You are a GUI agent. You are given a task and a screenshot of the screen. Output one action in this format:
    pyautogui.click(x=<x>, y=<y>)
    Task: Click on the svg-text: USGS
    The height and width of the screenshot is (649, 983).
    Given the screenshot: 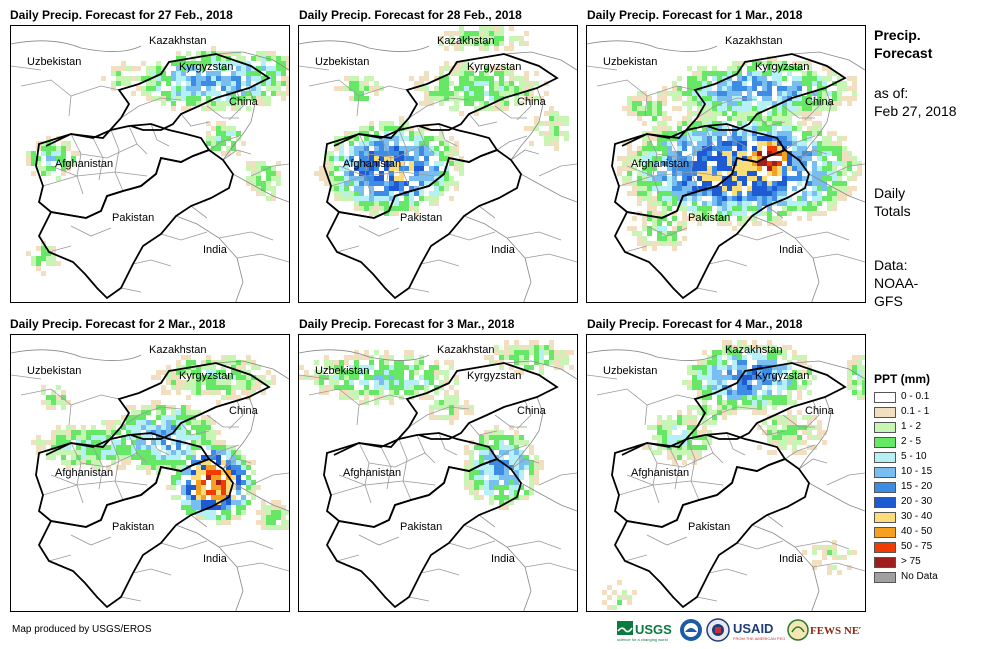 What is the action you would take?
    pyautogui.click(x=653, y=629)
    